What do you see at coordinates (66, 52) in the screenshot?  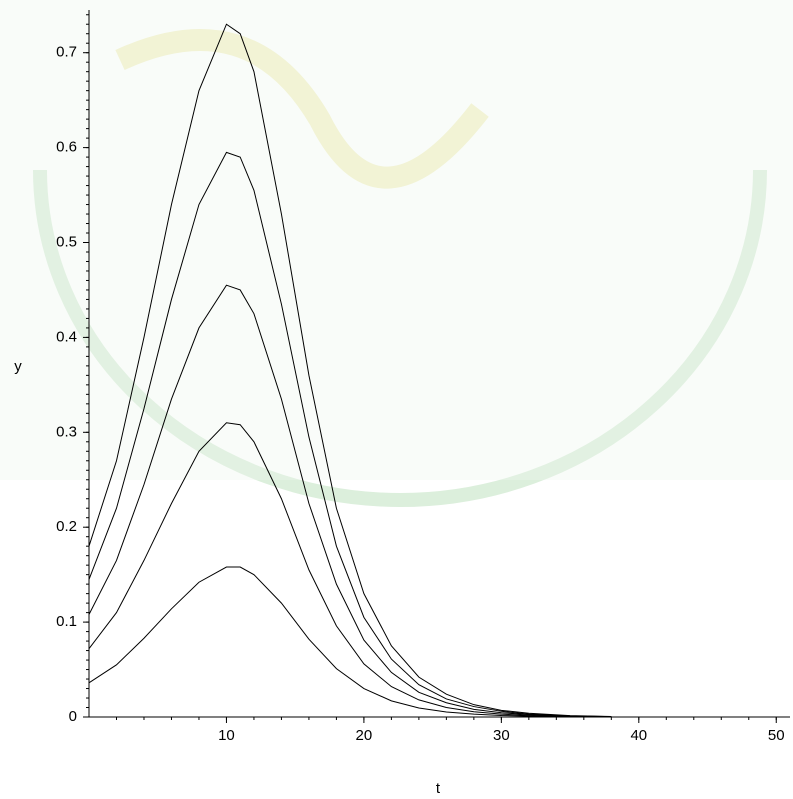 I see `y-tick-label: 0.7` at bounding box center [66, 52].